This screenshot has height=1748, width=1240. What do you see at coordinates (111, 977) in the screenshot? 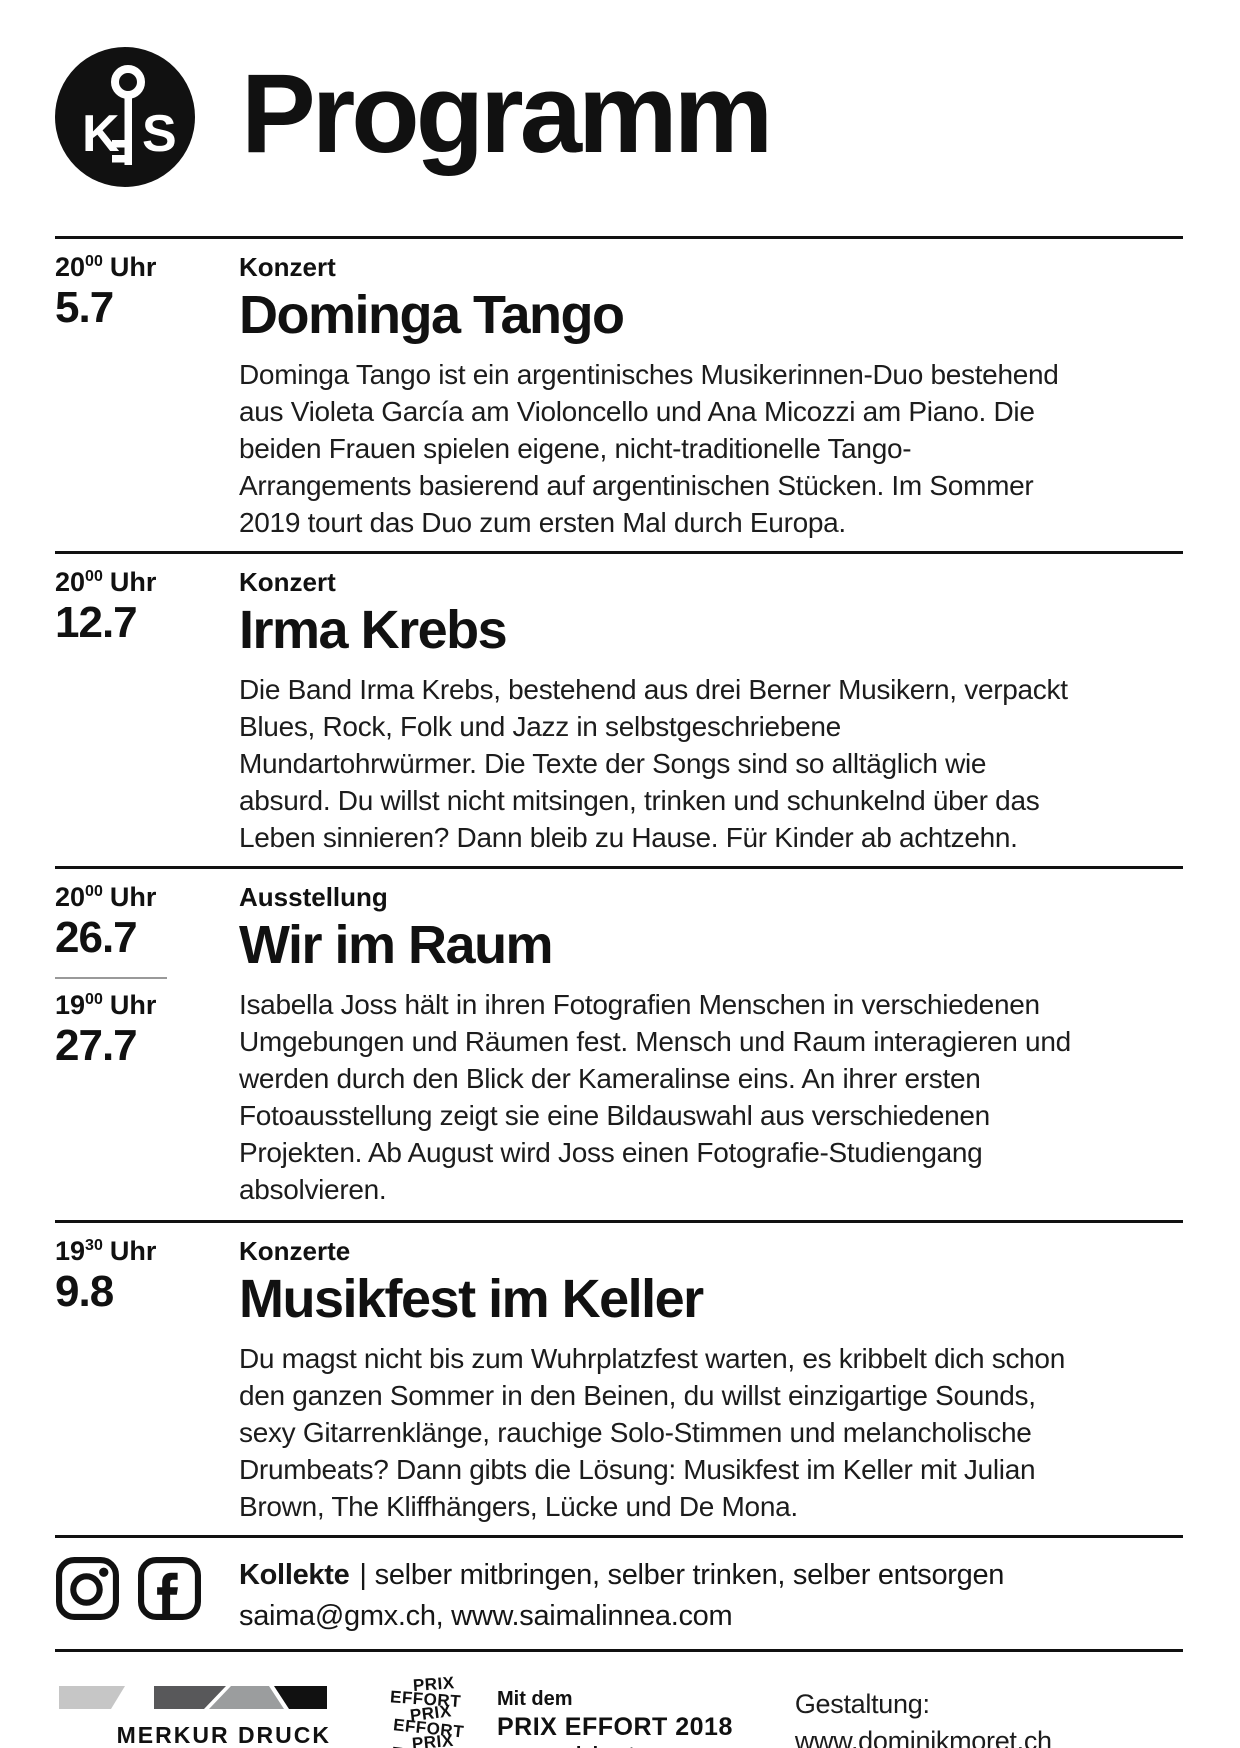
I see `date-divider` at bounding box center [111, 977].